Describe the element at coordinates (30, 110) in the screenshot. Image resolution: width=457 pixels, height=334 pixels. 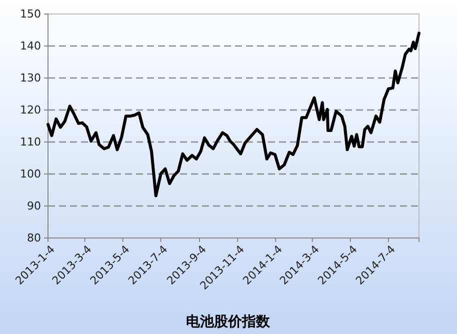
I see `y-tick-label: 120` at that location.